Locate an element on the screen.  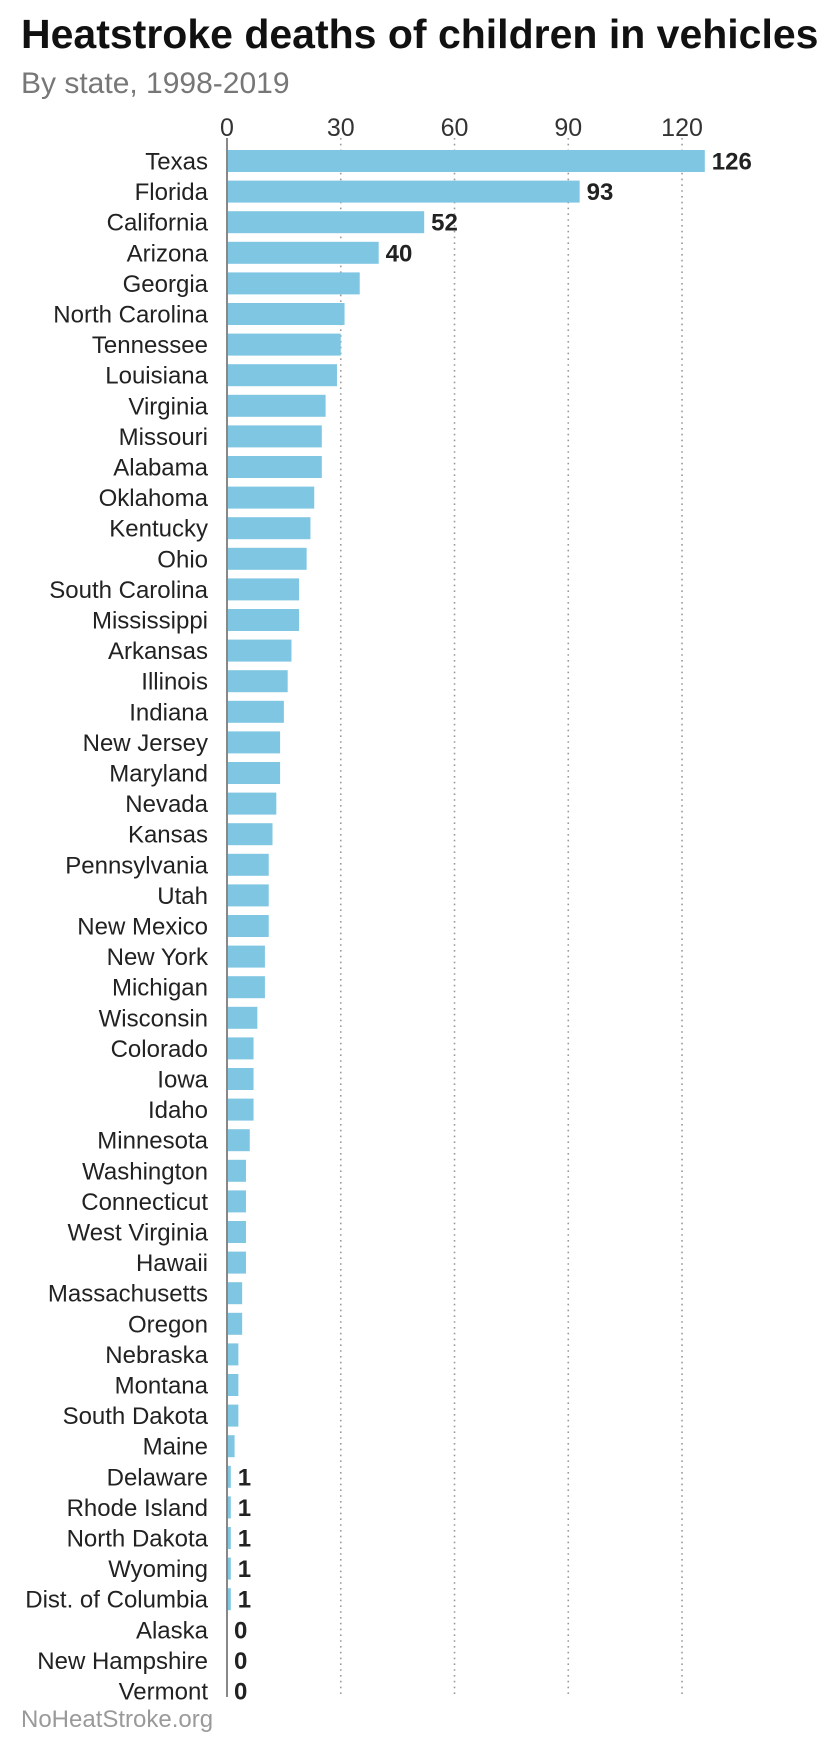
category-label: Virginia is located at coordinates (168, 406).